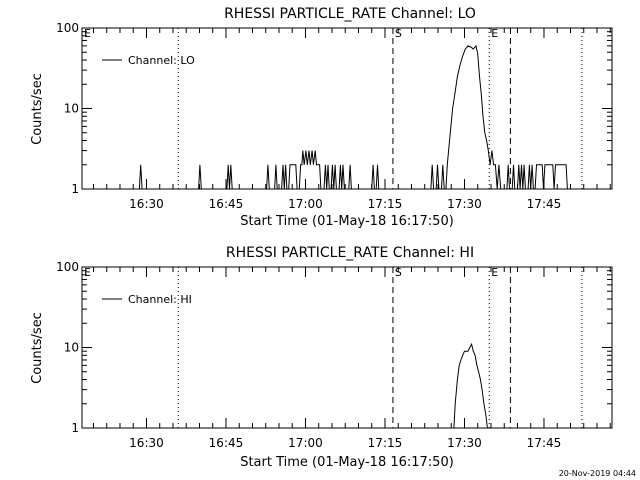  What do you see at coordinates (161, 60) in the screenshot?
I see `legend-label: Channel: LO` at bounding box center [161, 60].